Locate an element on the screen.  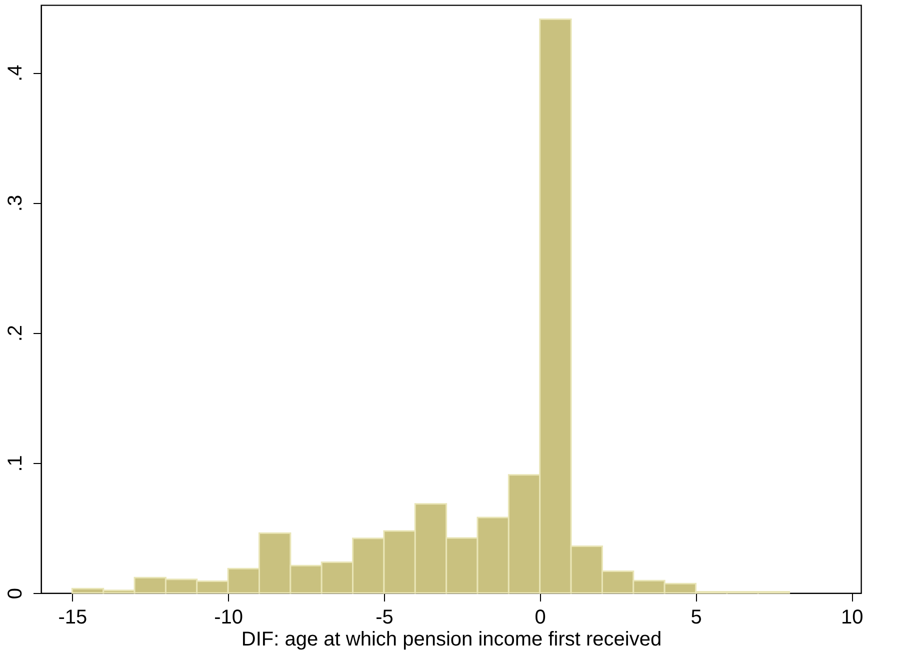
x-tick-label: -10 is located at coordinates (229, 617).